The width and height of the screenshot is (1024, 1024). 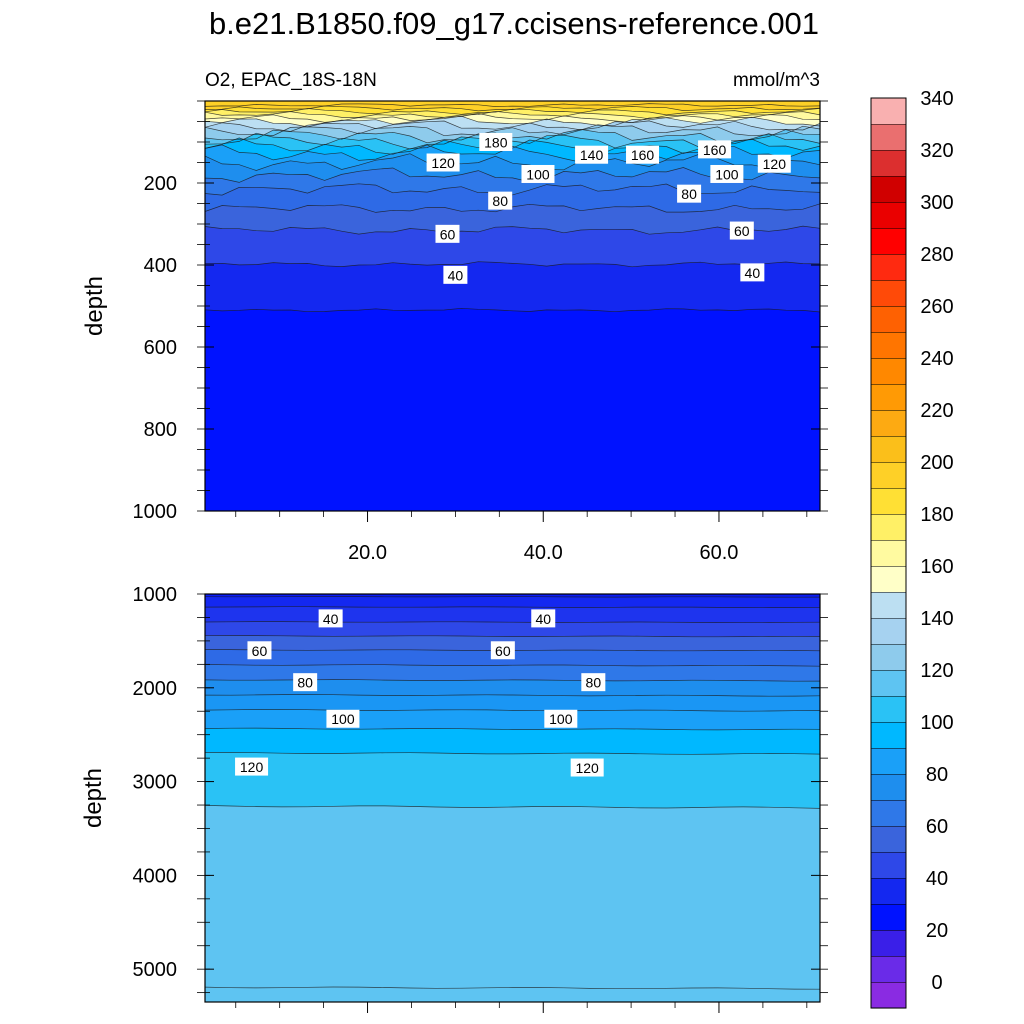 I want to click on contour-label: 180, so click(x=496, y=142).